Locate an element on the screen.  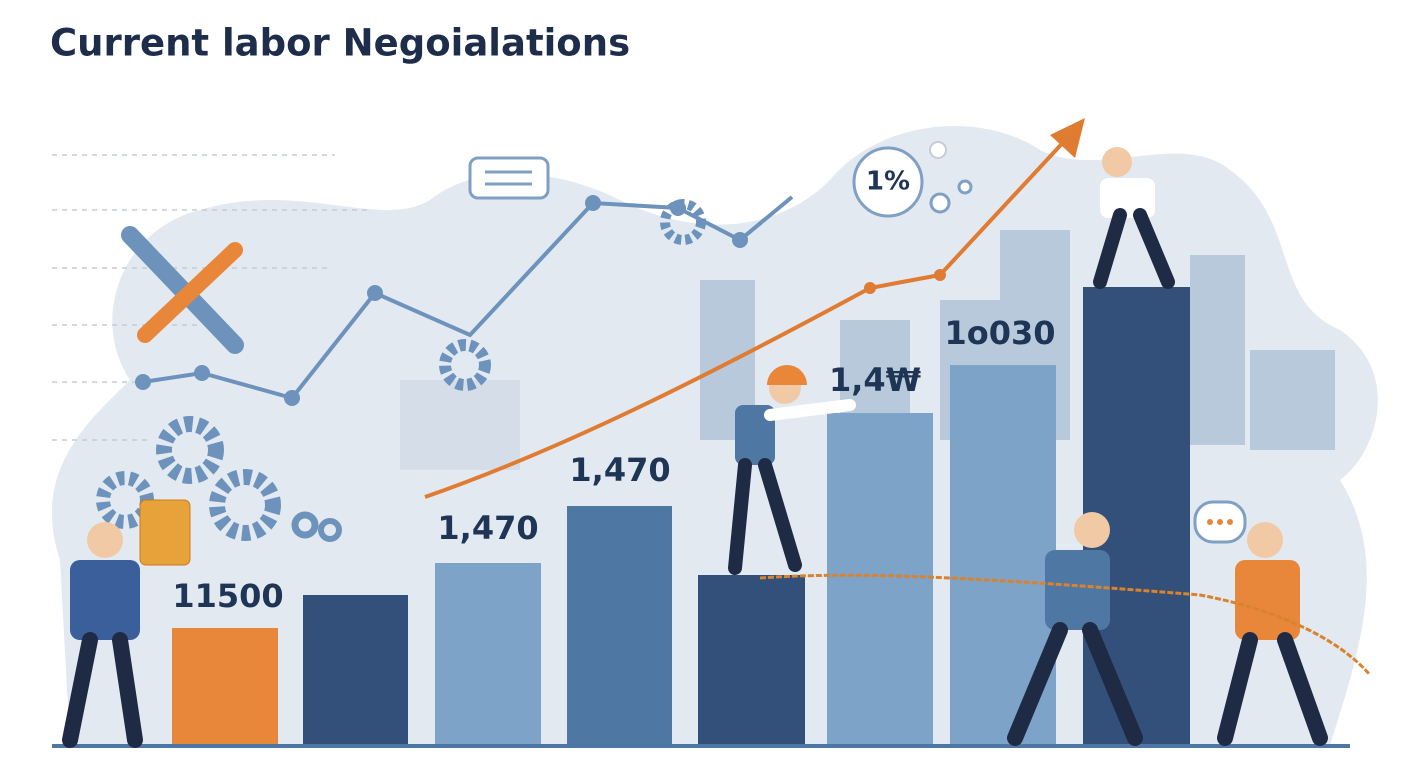
bar-label: 11500 is located at coordinates (227, 596).